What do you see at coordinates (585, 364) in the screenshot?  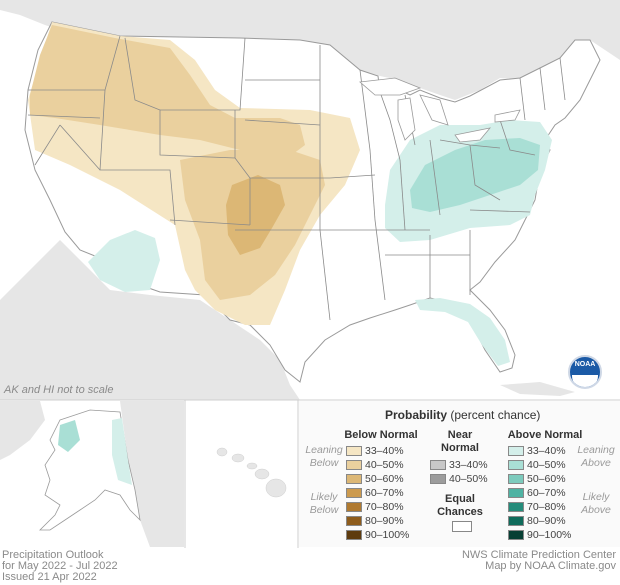 I see `noaa-logo-text: NOAA` at bounding box center [585, 364].